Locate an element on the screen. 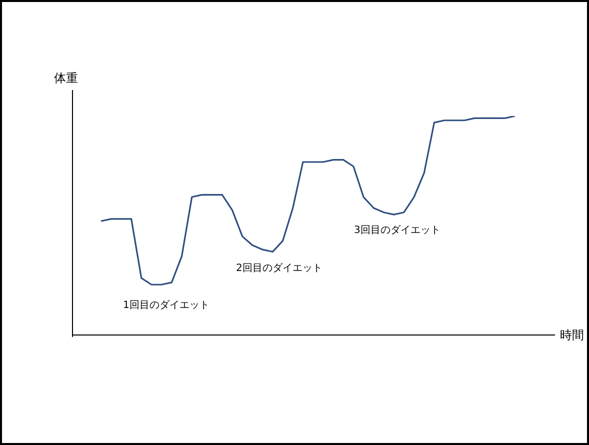 The image size is (589, 445). annotation: 2回目のダイエット is located at coordinates (279, 268).